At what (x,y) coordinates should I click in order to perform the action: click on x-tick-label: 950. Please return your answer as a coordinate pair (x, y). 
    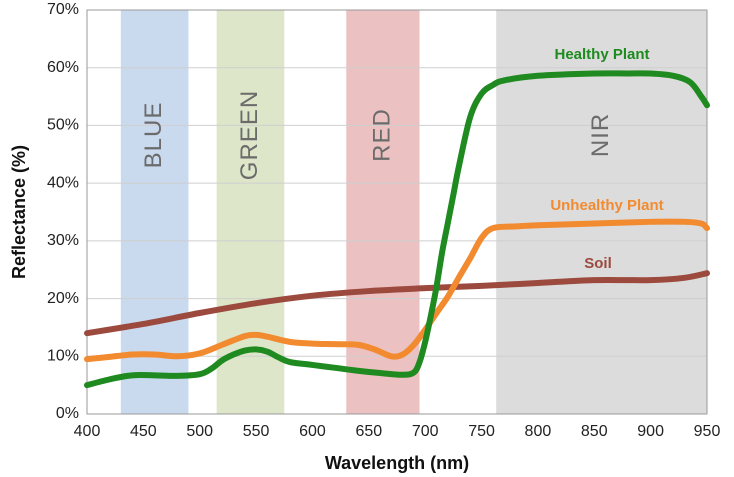
    Looking at the image, I should click on (707, 431).